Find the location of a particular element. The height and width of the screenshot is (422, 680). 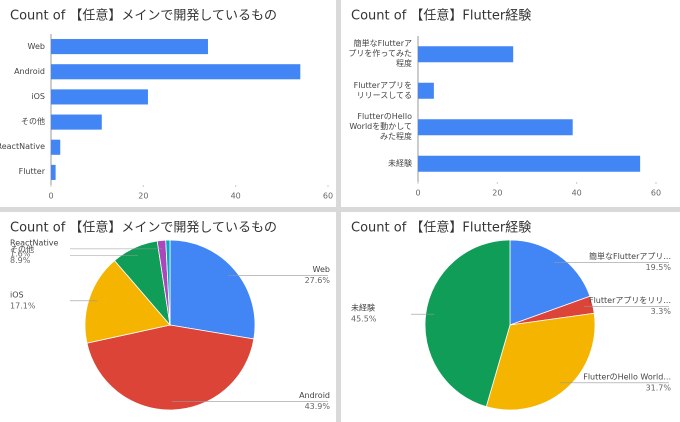

slice-value-label: 45.5% is located at coordinates (364, 319).